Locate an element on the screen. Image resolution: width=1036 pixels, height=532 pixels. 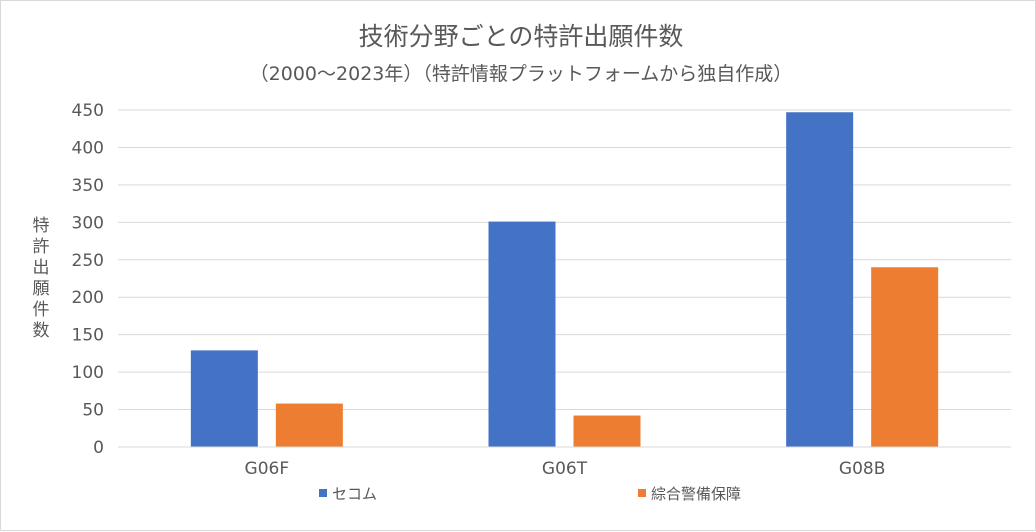
x-tick-label: G06T is located at coordinates (565, 469).